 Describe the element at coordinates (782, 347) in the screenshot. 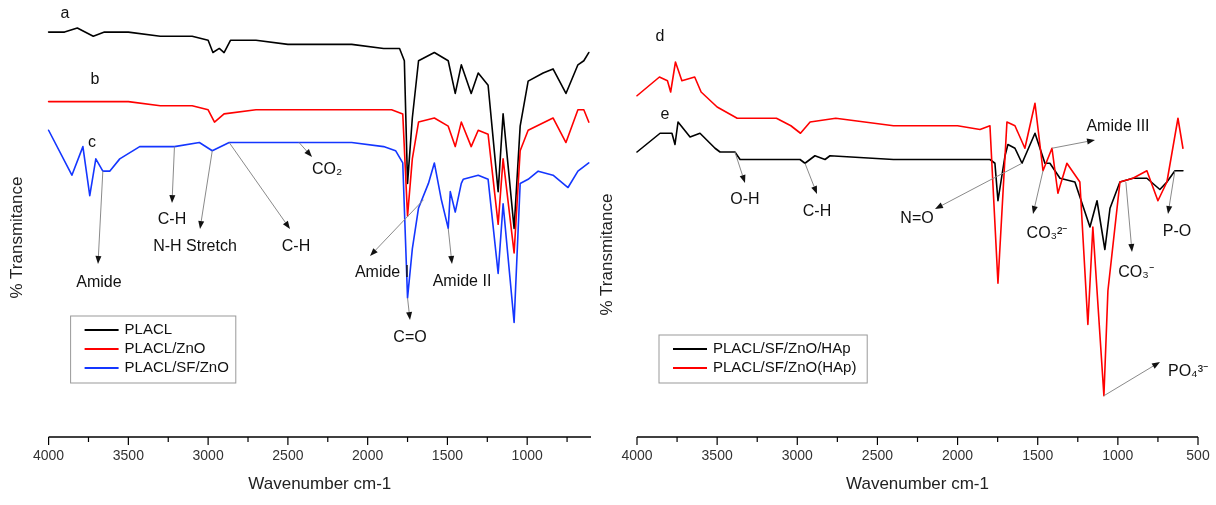

I see `legend-label: PLACL/SF/ZnO/HAp` at that location.